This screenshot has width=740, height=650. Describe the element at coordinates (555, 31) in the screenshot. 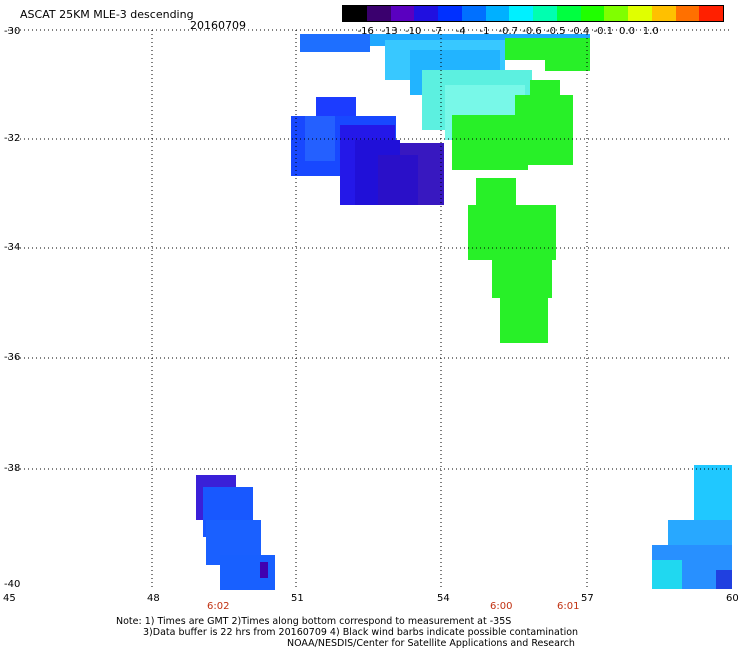

I see `colorbar-label: -0.5` at that location.